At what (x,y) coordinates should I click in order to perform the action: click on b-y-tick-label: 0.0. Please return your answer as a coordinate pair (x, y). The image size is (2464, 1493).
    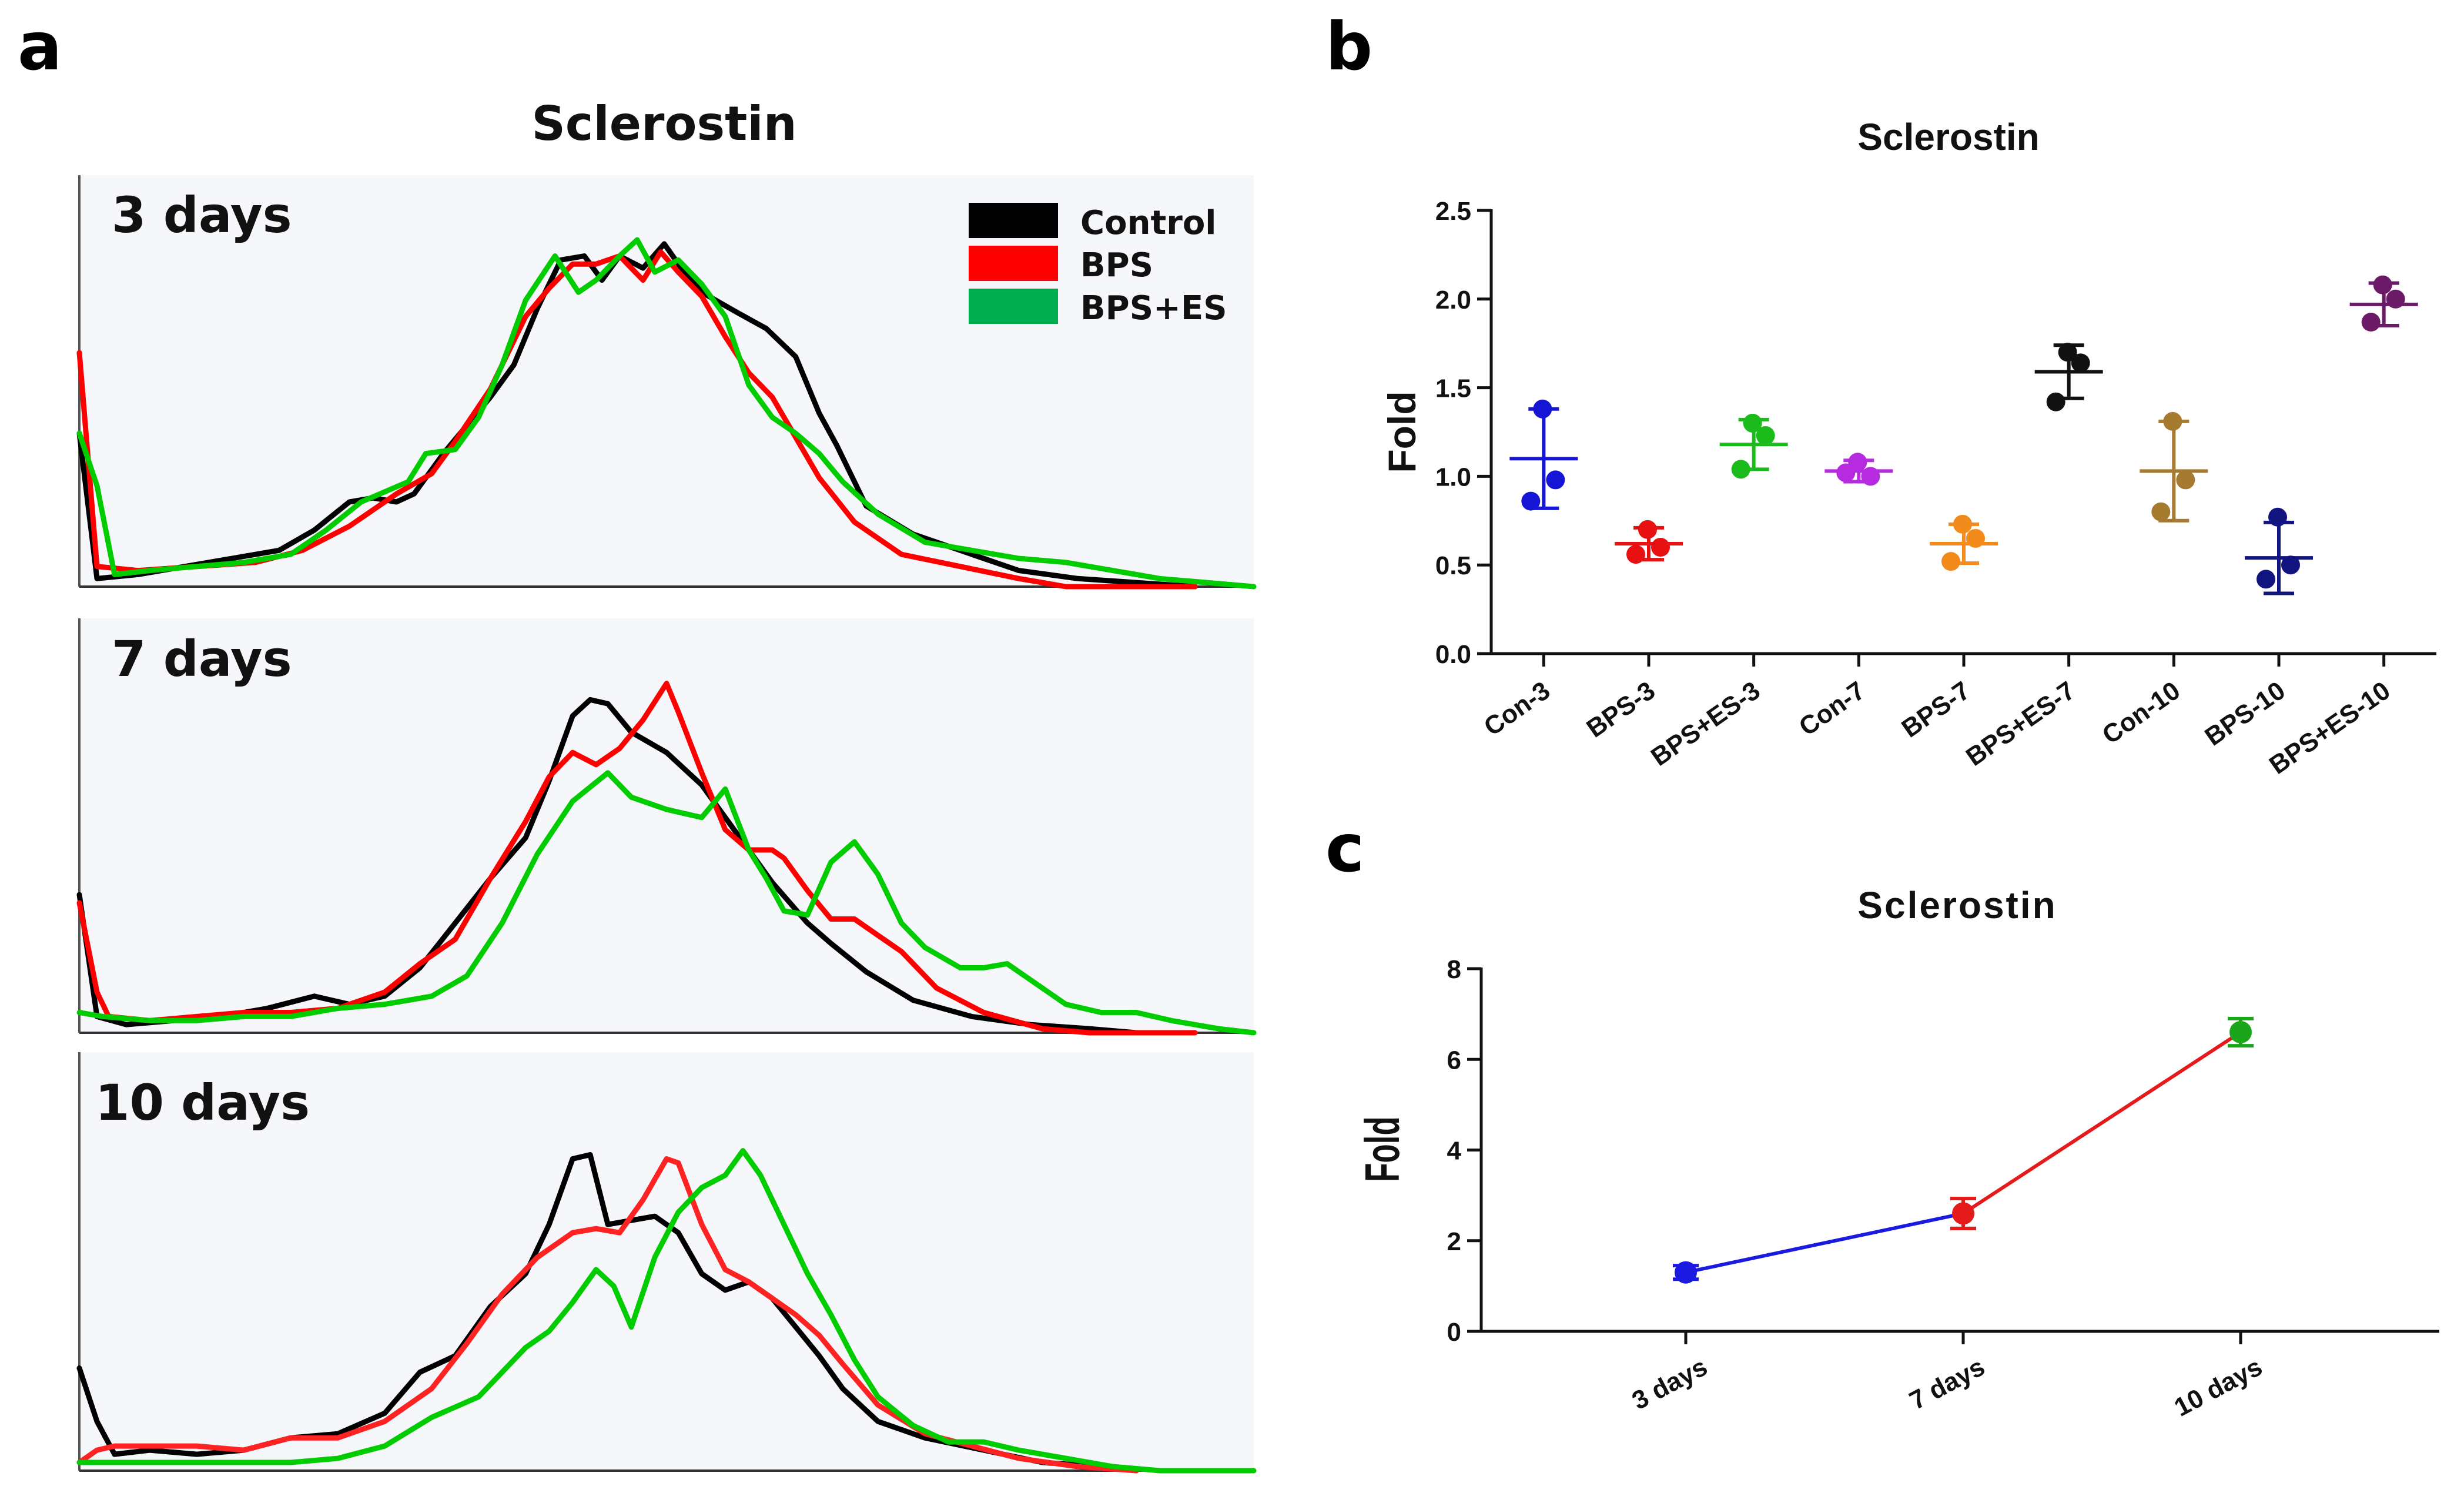
    Looking at the image, I should click on (1453, 654).